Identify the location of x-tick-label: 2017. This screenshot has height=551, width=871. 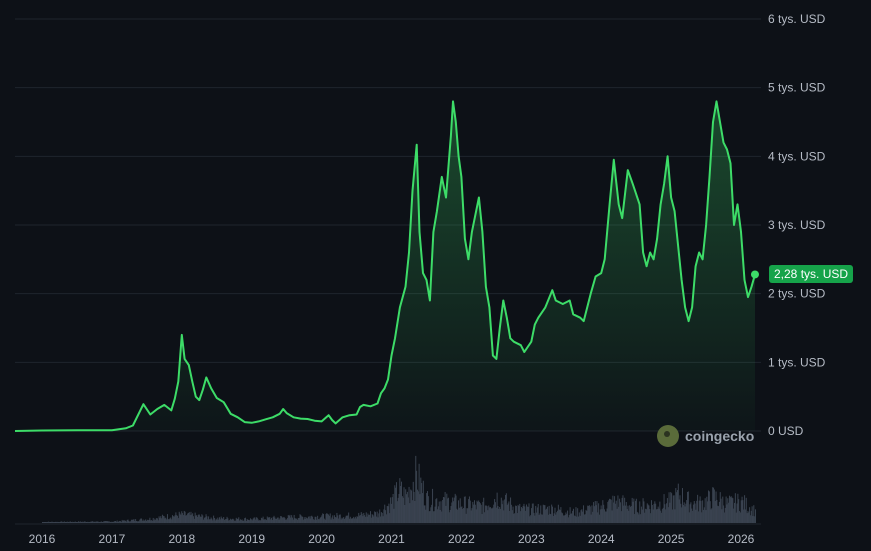
(112, 539).